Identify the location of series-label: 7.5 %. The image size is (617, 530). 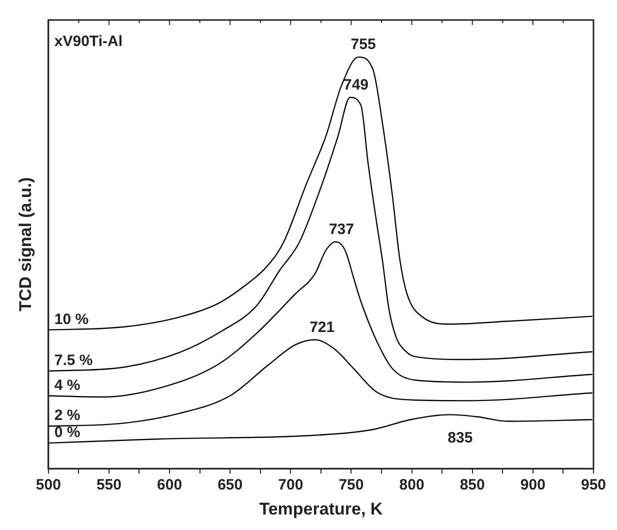
(73, 361).